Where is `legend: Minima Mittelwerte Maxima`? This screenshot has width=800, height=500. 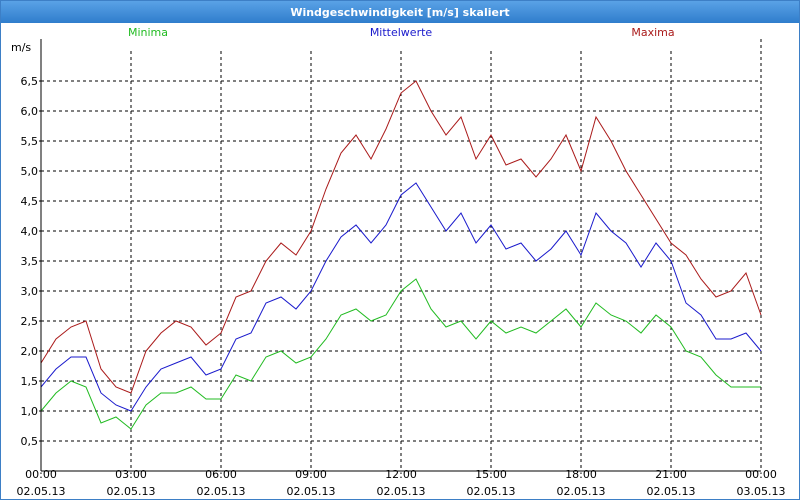
legend: Minima Mittelwerte Maxima is located at coordinates (401, 32).